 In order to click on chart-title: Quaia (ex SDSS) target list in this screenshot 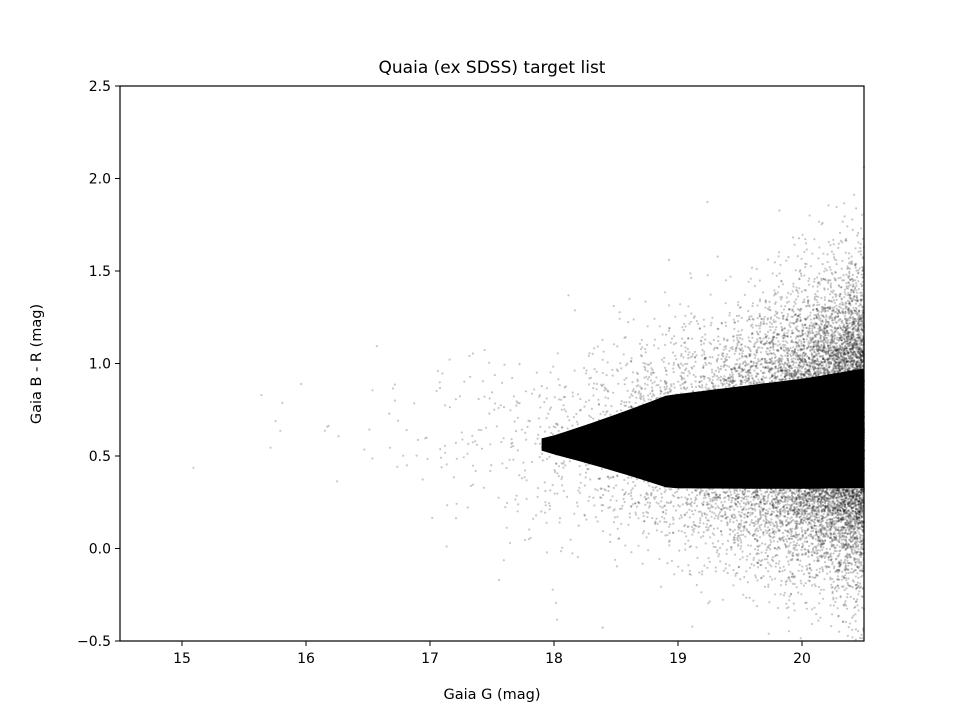, I will do `click(492, 68)`.